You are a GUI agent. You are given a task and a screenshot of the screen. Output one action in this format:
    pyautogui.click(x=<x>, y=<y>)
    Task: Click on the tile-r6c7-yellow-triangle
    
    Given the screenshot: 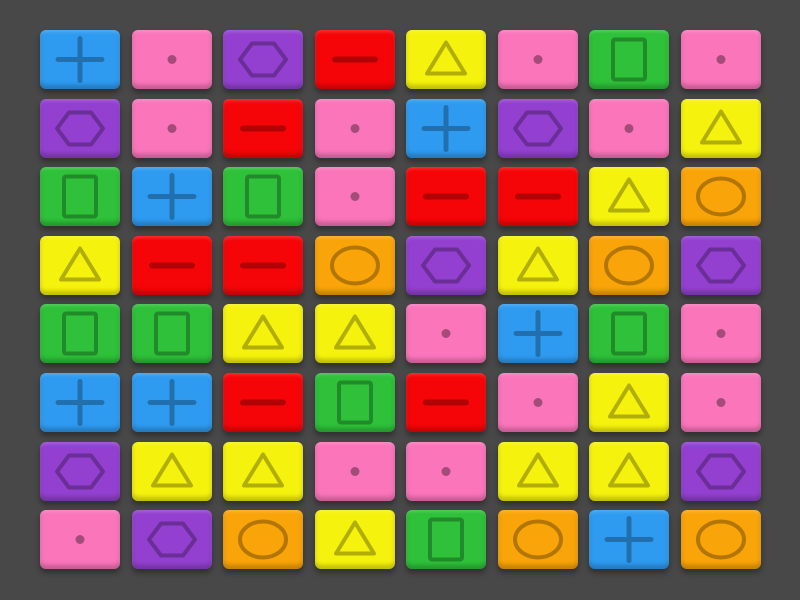 What is the action you would take?
    pyautogui.click(x=629, y=402)
    